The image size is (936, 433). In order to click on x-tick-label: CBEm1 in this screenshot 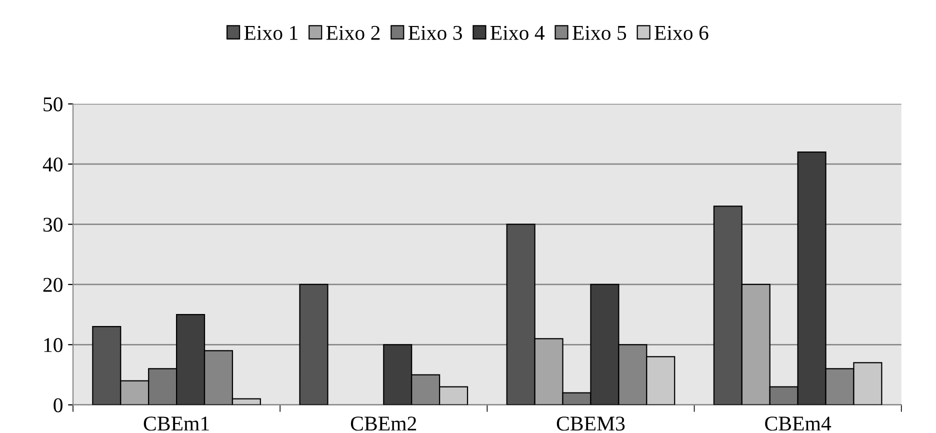, I will do `click(176, 423)`.